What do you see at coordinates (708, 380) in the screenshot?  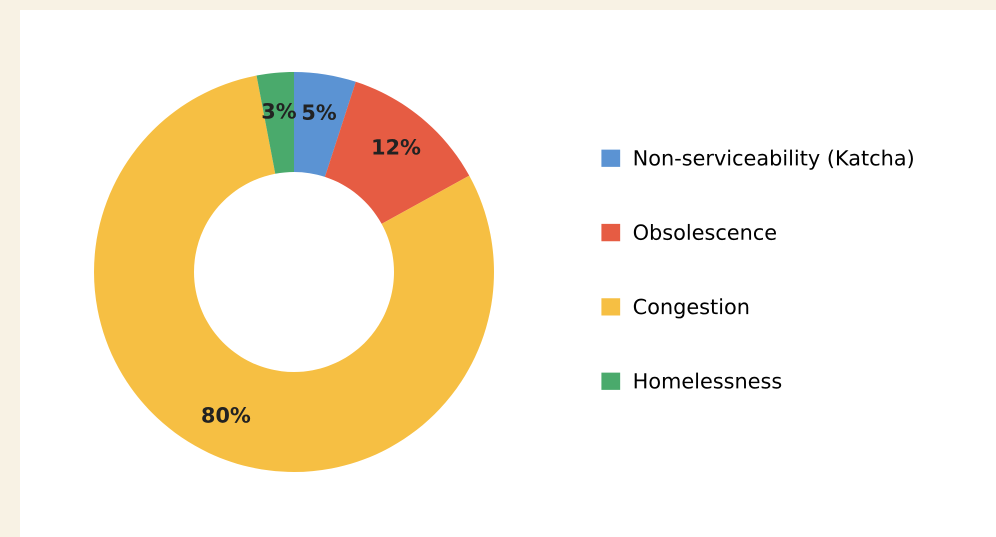 I see `legend-label: Homelessness` at bounding box center [708, 380].